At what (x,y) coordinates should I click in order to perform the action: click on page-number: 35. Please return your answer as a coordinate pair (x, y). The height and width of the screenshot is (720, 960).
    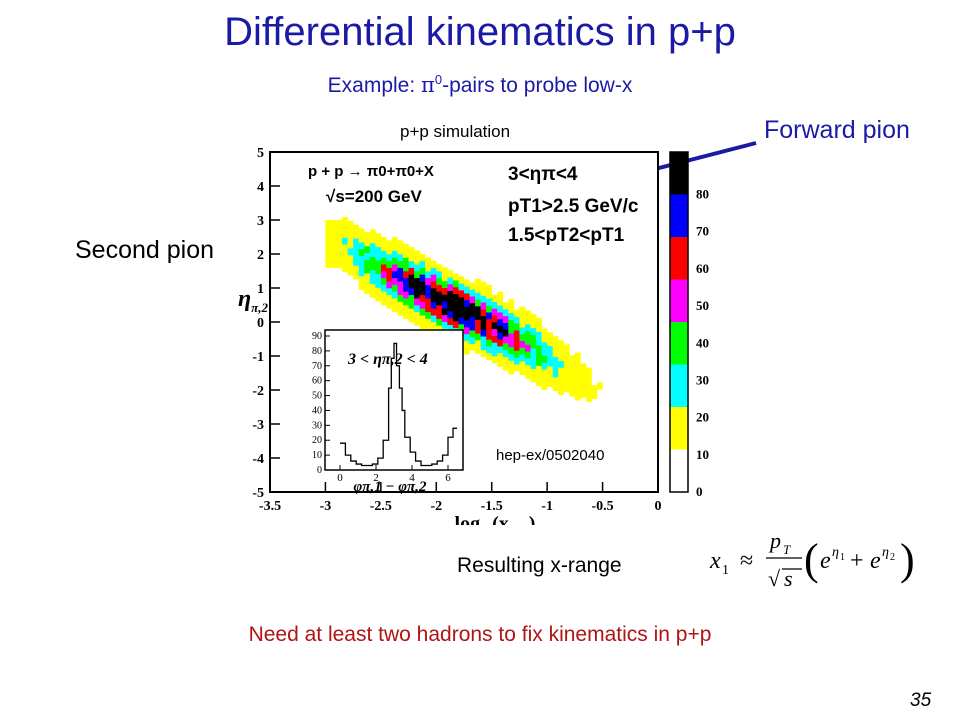
    Looking at the image, I should click on (921, 700).